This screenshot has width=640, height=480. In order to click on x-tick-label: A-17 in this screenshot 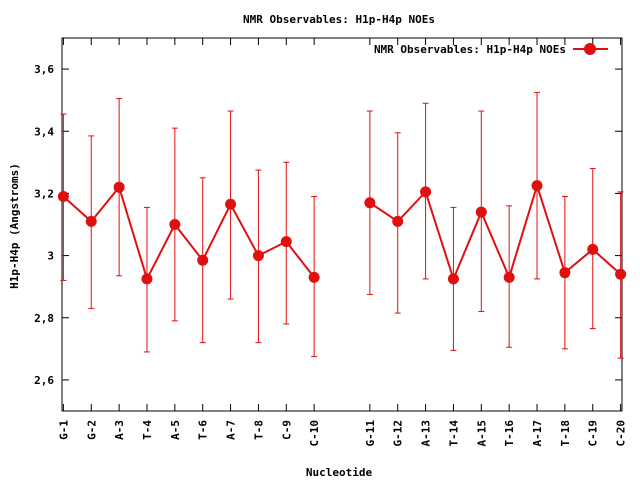, I will do `click(537, 433)`.